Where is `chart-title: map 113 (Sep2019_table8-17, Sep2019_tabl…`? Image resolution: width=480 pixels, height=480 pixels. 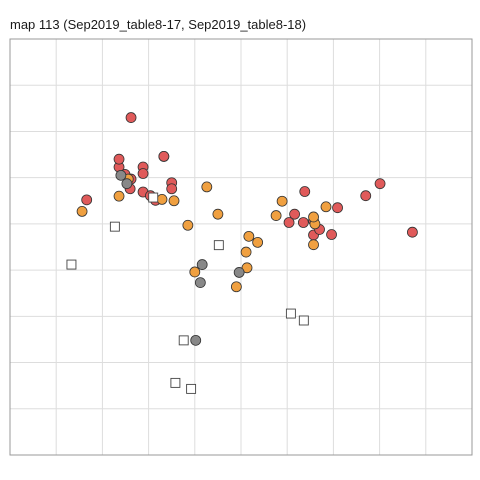 chart-title: map 113 (Sep2019_table8-17, Sep2019_tabl… is located at coordinates (158, 24).